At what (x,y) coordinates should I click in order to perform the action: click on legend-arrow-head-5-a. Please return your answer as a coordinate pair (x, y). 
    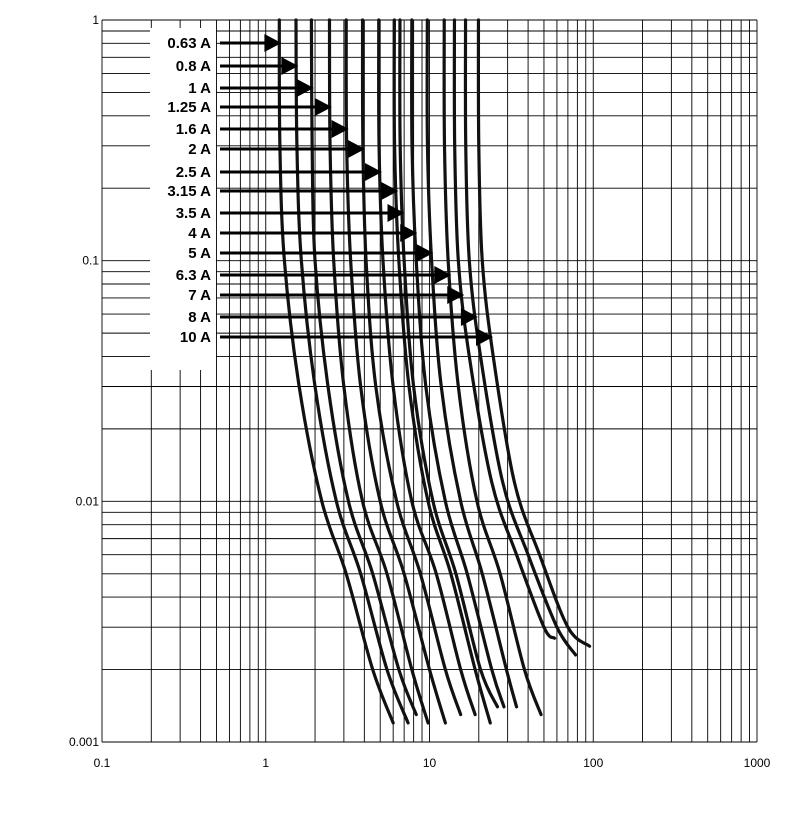
    Looking at the image, I should click on (425, 253).